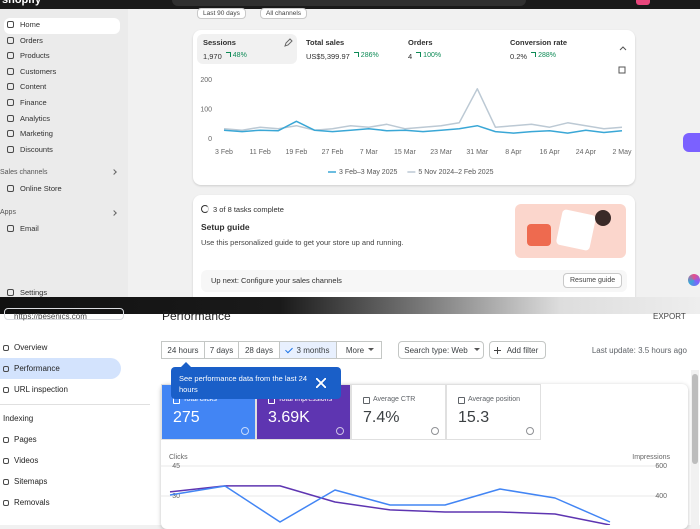 This screenshot has height=529, width=700. What do you see at coordinates (30, 24) in the screenshot?
I see `nav-item: Home` at bounding box center [30, 24].